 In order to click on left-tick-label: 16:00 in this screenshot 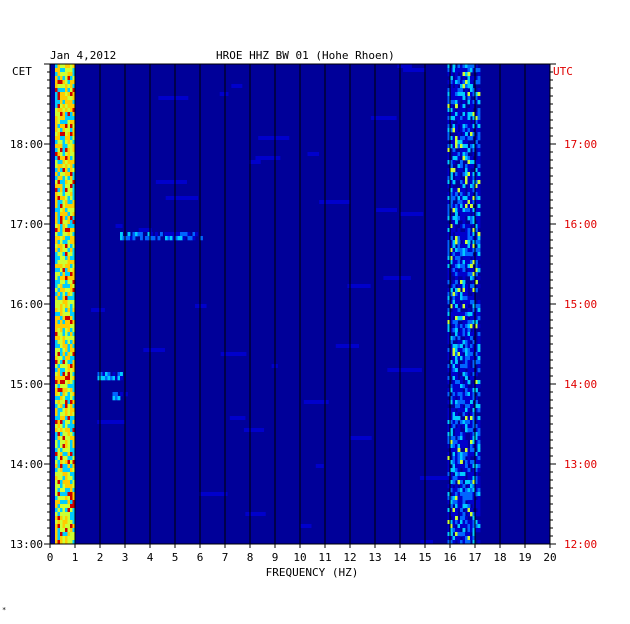, I will do `click(26, 304)`.